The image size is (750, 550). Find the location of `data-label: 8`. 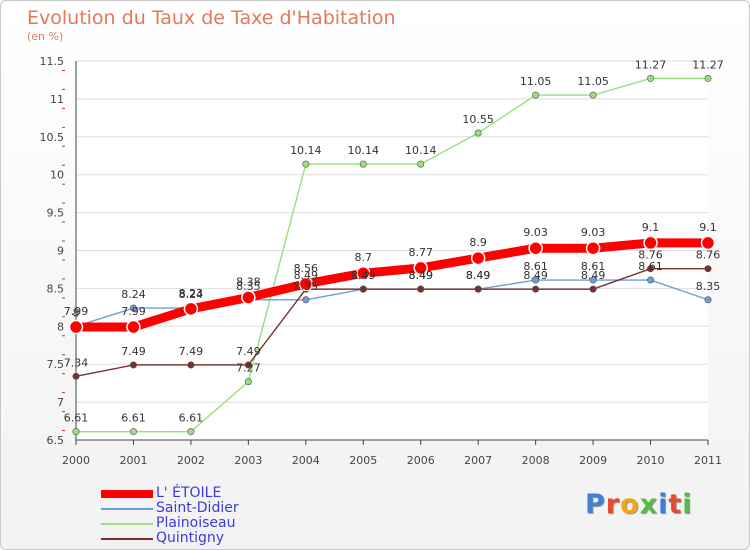

data-label: 8 is located at coordinates (76, 312).